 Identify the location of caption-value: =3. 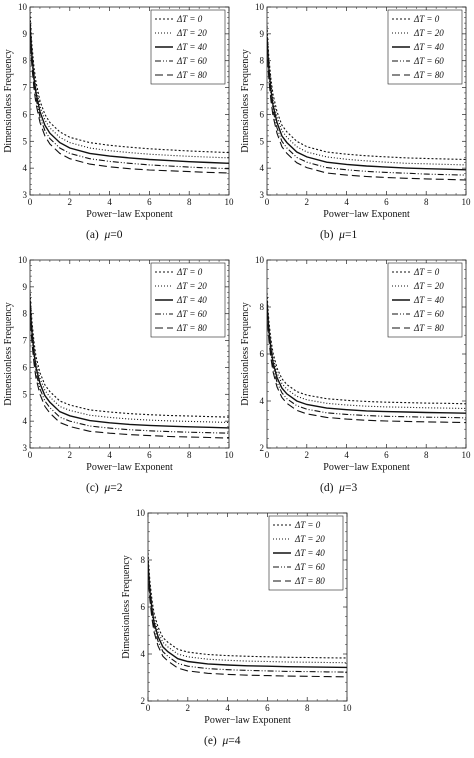
(351, 488).